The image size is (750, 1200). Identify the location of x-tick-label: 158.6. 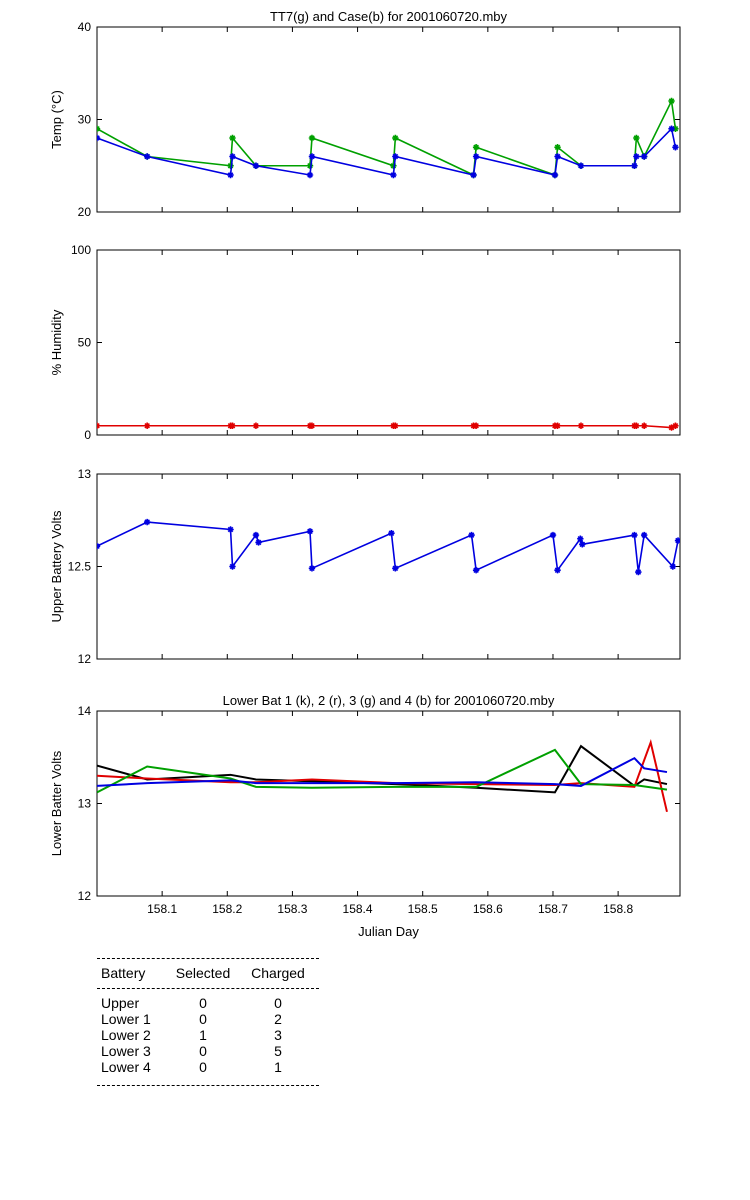
(488, 909).